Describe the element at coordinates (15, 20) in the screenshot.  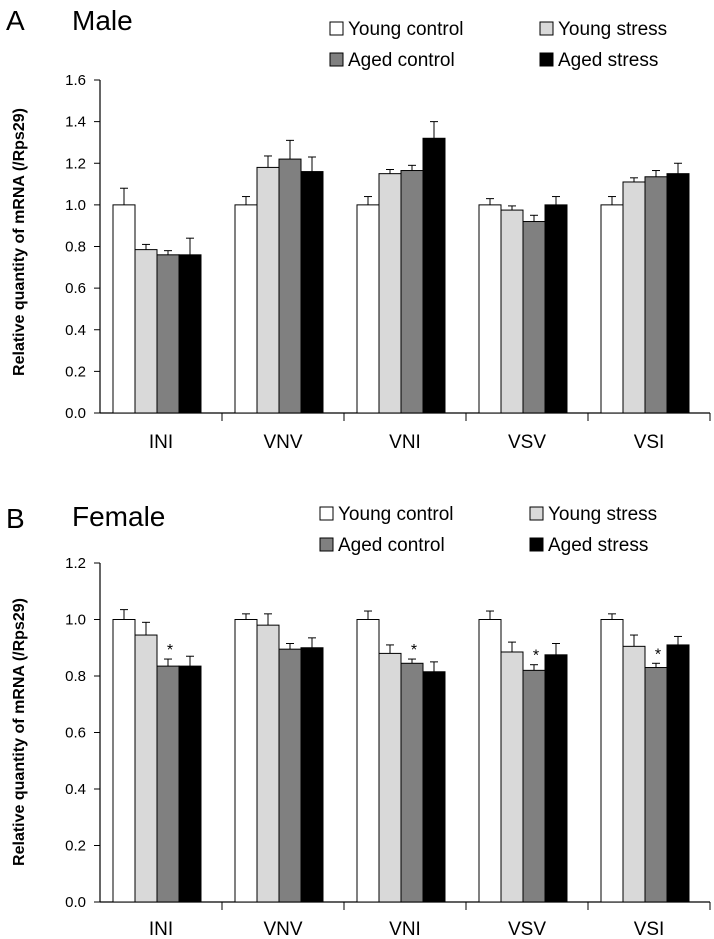
I see `panel-label: A` at that location.